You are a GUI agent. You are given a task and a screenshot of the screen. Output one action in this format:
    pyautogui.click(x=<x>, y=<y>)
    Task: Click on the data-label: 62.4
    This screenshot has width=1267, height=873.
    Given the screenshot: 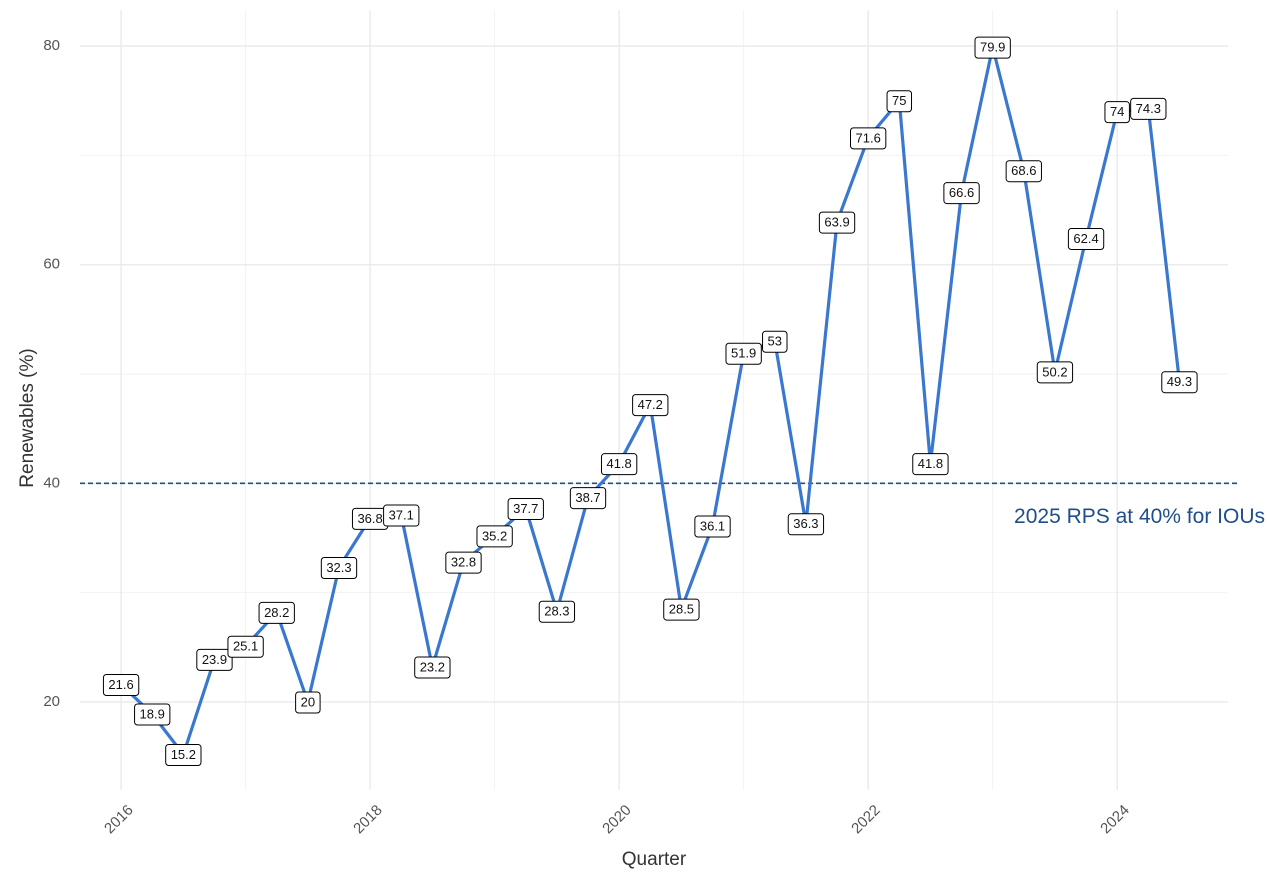 What is the action you would take?
    pyautogui.click(x=1086, y=238)
    